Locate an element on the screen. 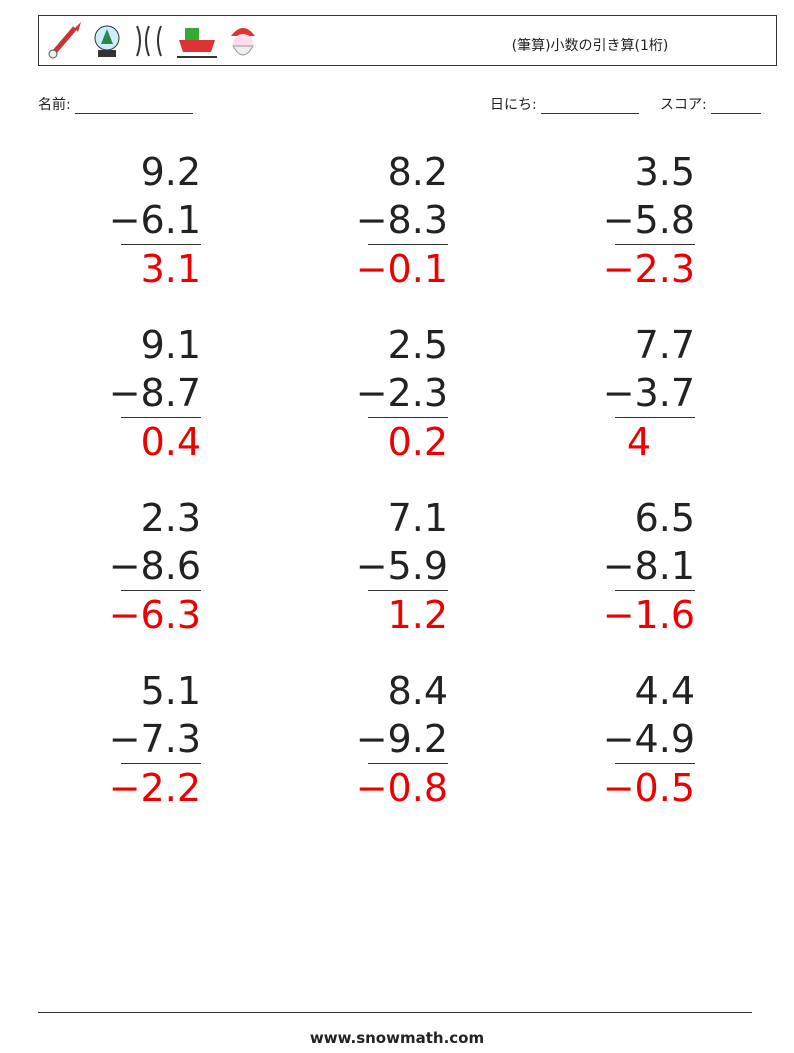  answer: 0.4 is located at coordinates (170, 442).